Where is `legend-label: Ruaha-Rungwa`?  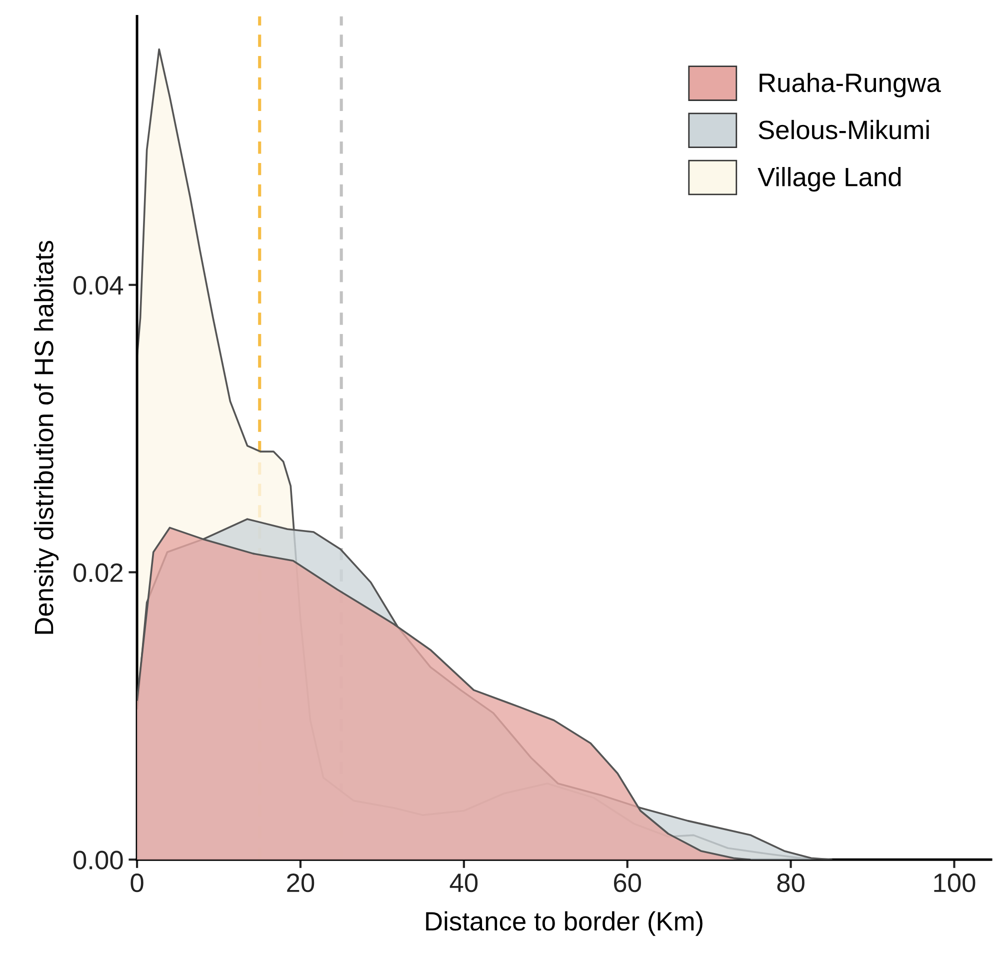 legend-label: Ruaha-Rungwa is located at coordinates (850, 85).